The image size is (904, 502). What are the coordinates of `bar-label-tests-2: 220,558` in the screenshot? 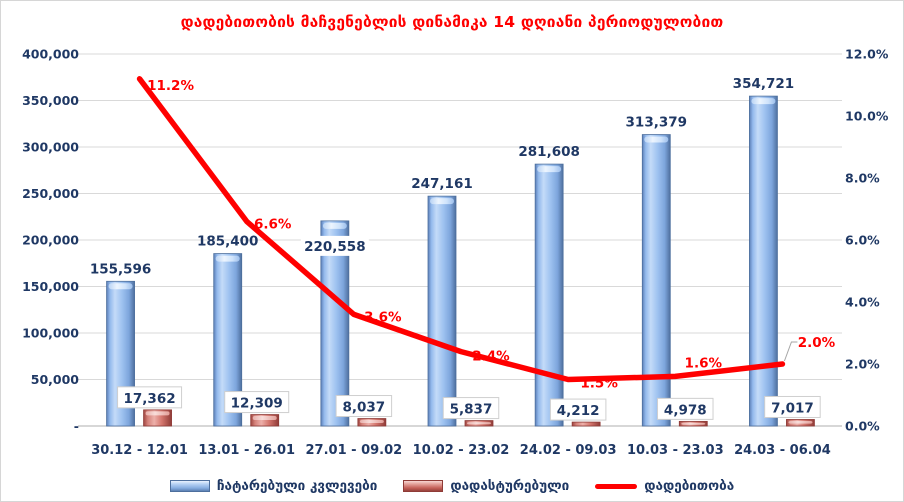 It's located at (335, 247).